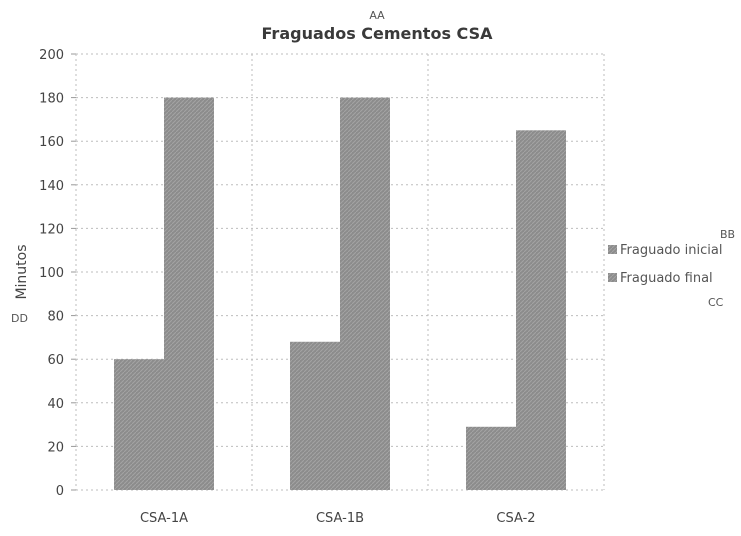  What do you see at coordinates (51, 186) in the screenshot?
I see `y-tick-label: 140` at bounding box center [51, 186].